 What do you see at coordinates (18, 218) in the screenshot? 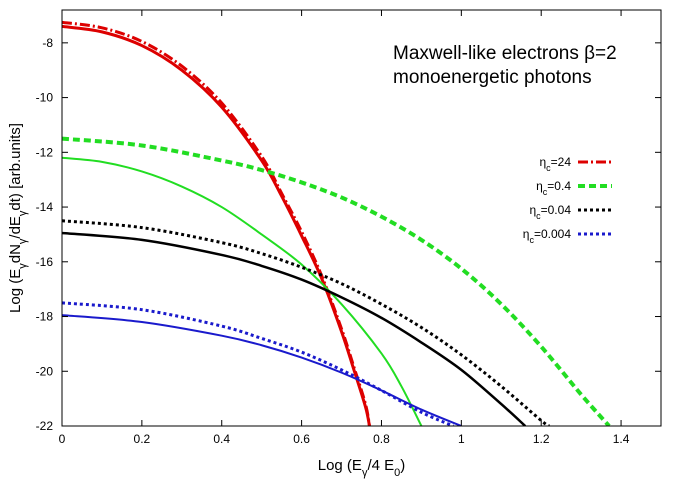
I see `y-axis-title: Log (EγdNγ/dEγdt) [arb.units]` at bounding box center [18, 218].